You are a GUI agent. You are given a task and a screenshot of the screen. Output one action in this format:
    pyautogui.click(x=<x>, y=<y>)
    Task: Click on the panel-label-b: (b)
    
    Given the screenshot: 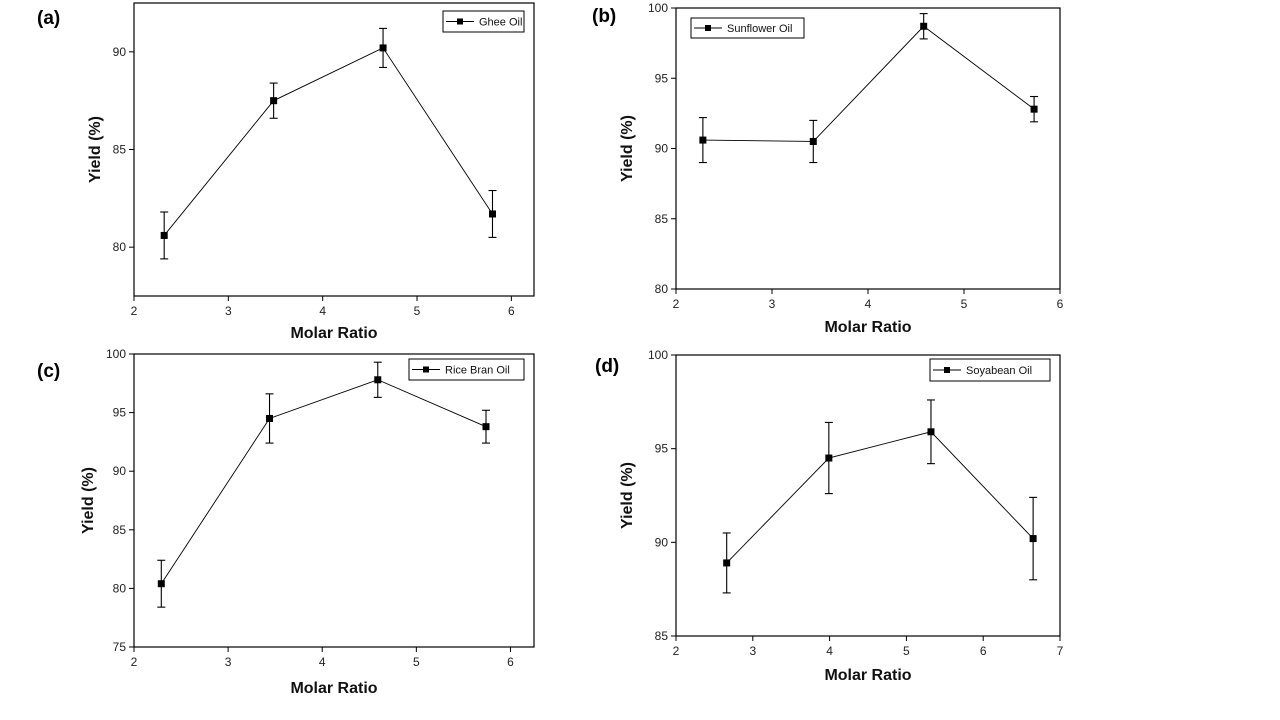 What is the action you would take?
    pyautogui.click(x=604, y=16)
    